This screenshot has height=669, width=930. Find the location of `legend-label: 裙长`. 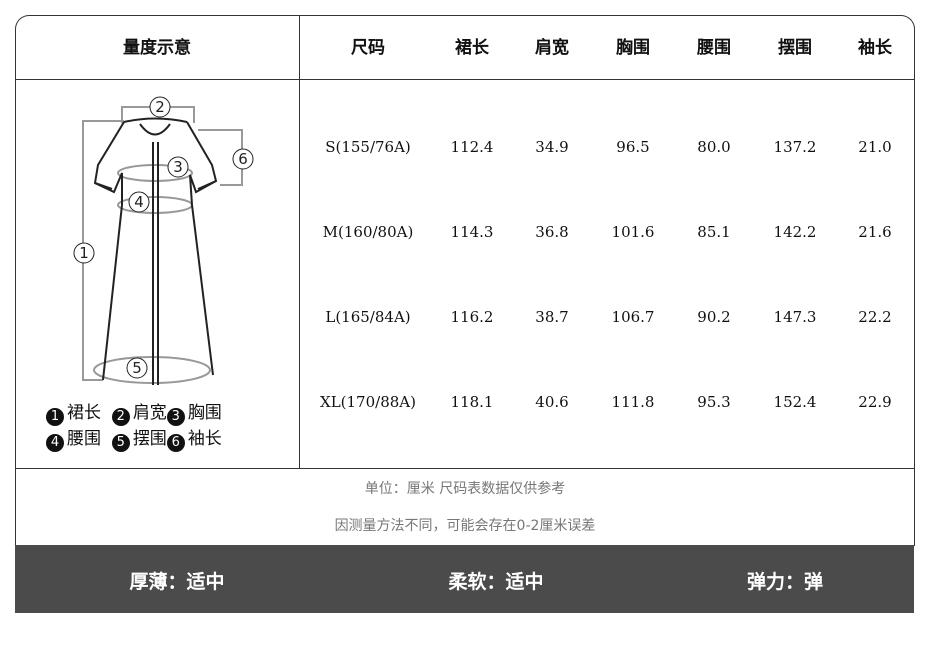

legend-label: 裙长 is located at coordinates (84, 413).